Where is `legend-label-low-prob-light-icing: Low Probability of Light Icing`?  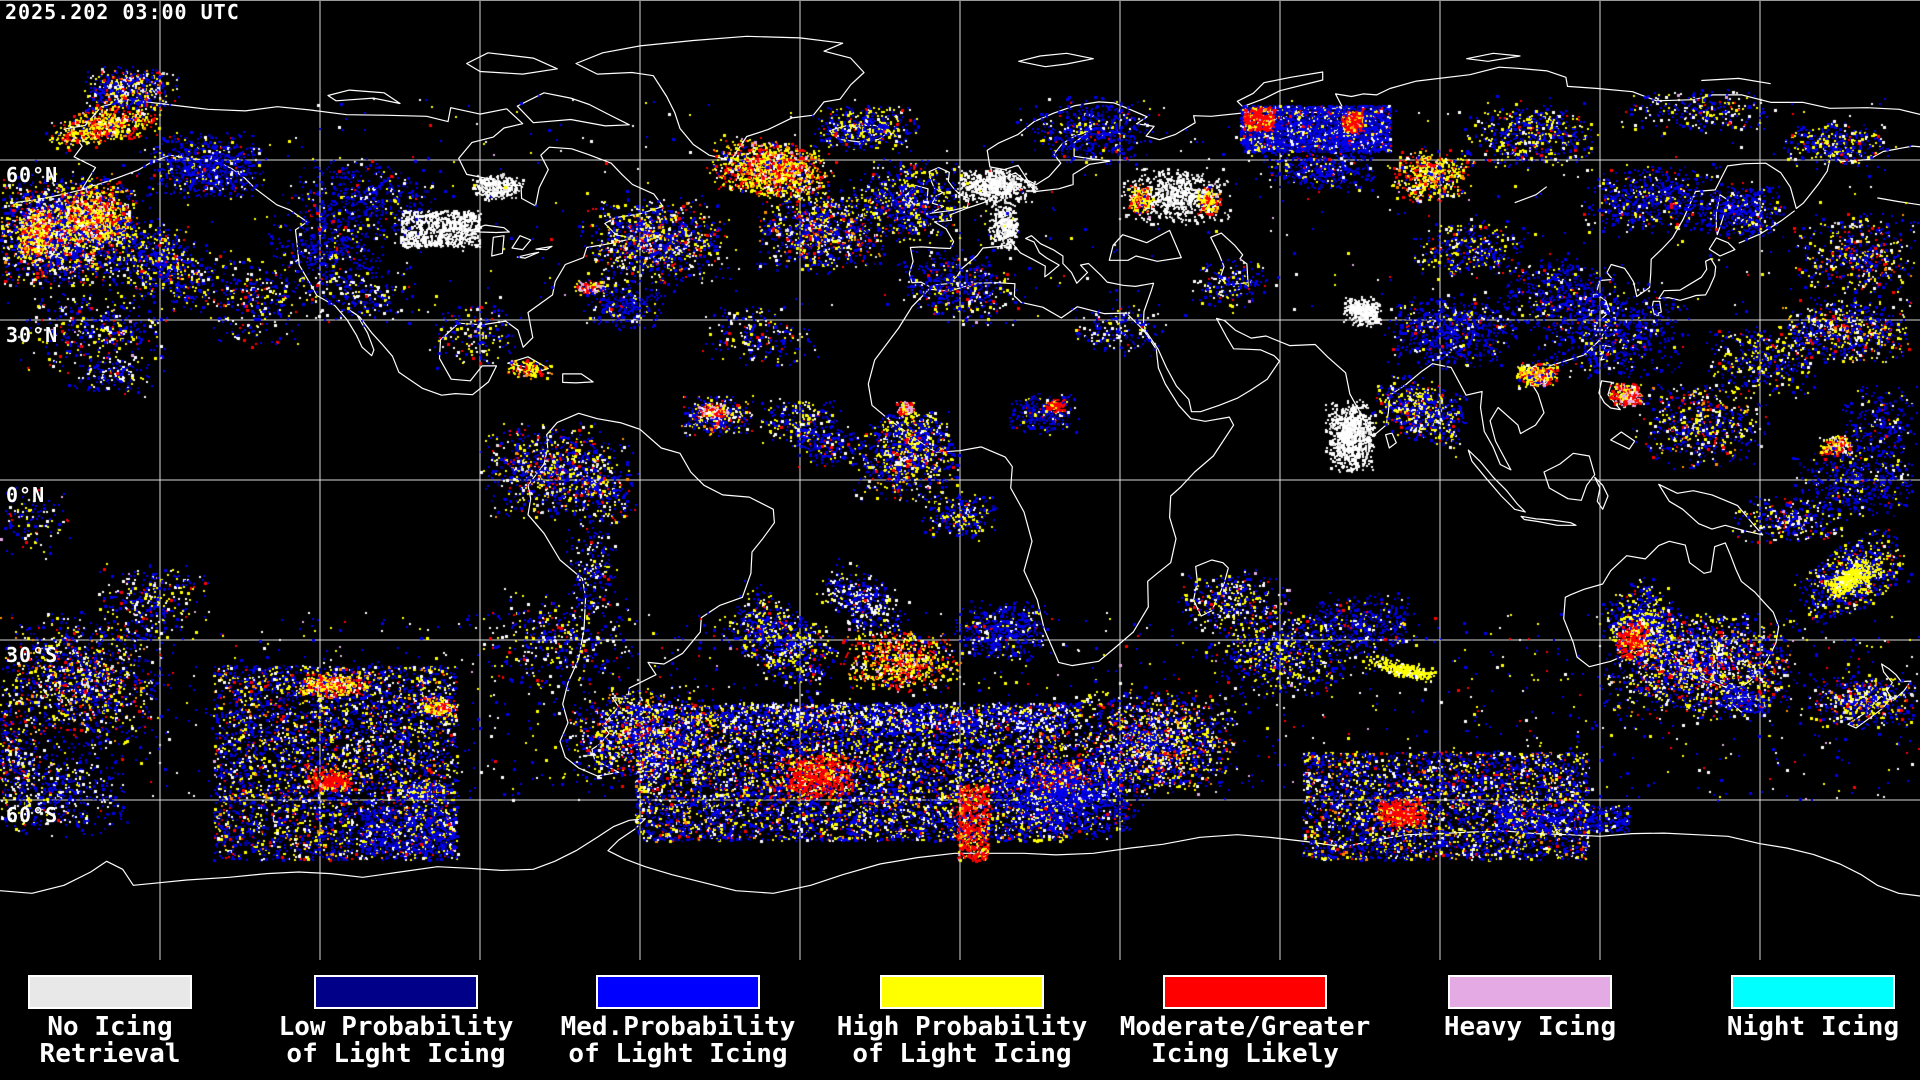 legend-label-low-prob-light-icing: Low Probability of Light Icing is located at coordinates (396, 1040).